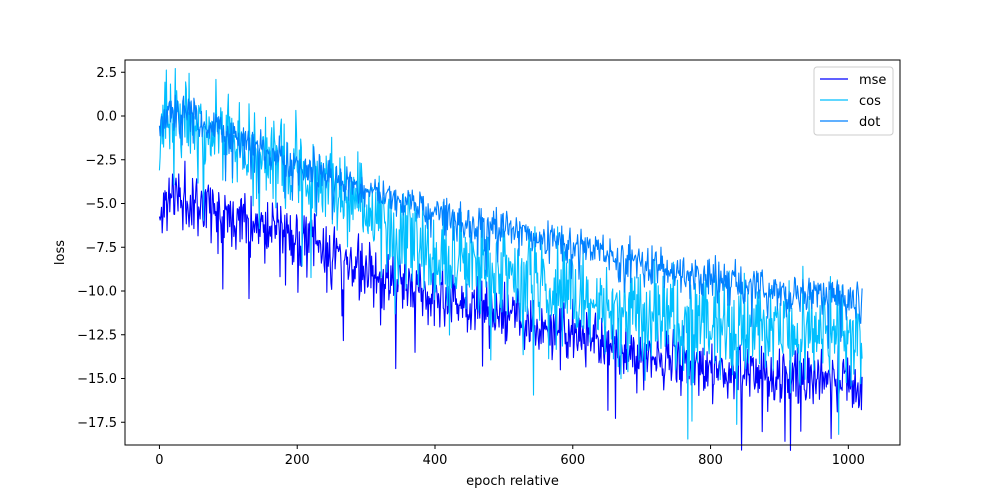  What do you see at coordinates (297, 460) in the screenshot?
I see `x-tick-label: 200` at bounding box center [297, 460].